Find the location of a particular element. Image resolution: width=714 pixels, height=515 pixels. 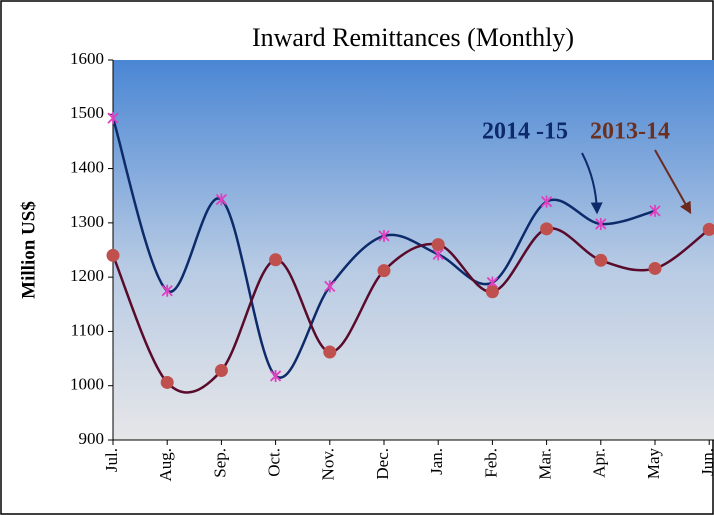

x-tick-label: Feb. is located at coordinates (490, 463).